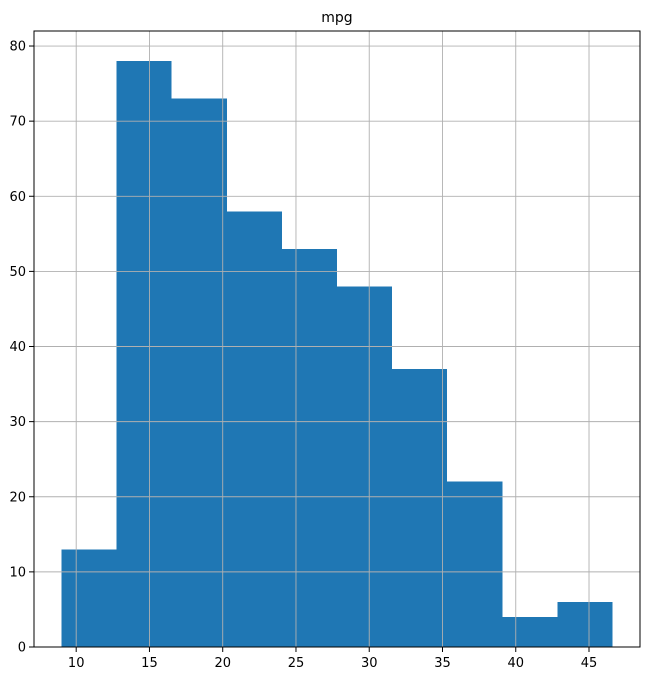  I want to click on y-tick-label: 30, so click(17, 422).